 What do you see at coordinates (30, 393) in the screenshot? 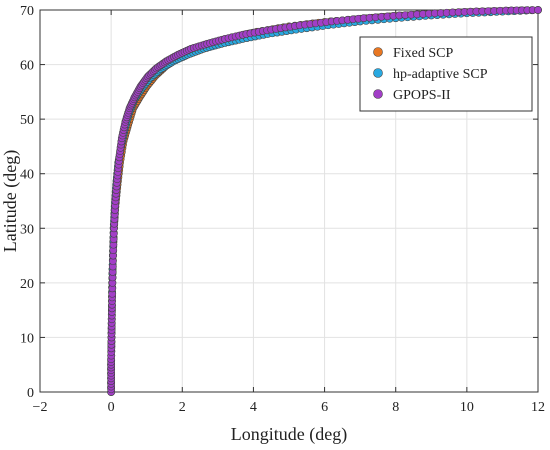
I see `y-tick-label: 0` at bounding box center [30, 393].